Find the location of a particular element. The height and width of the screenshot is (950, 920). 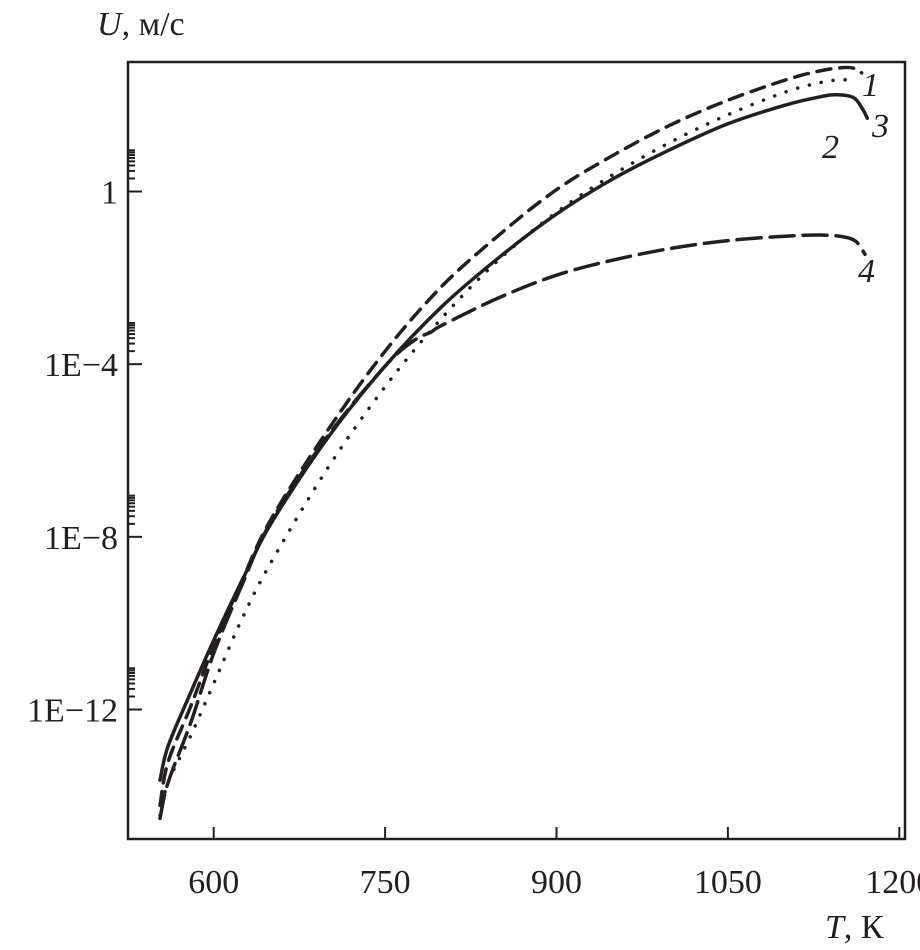

x-axis-title: T, К is located at coordinates (854, 927).